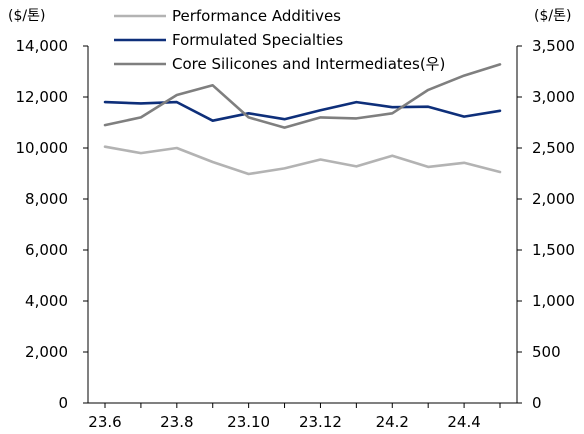 The width and height of the screenshot is (584, 434). Describe the element at coordinates (63, 403) in the screenshot. I see `left-y-tick-label: 0` at that location.